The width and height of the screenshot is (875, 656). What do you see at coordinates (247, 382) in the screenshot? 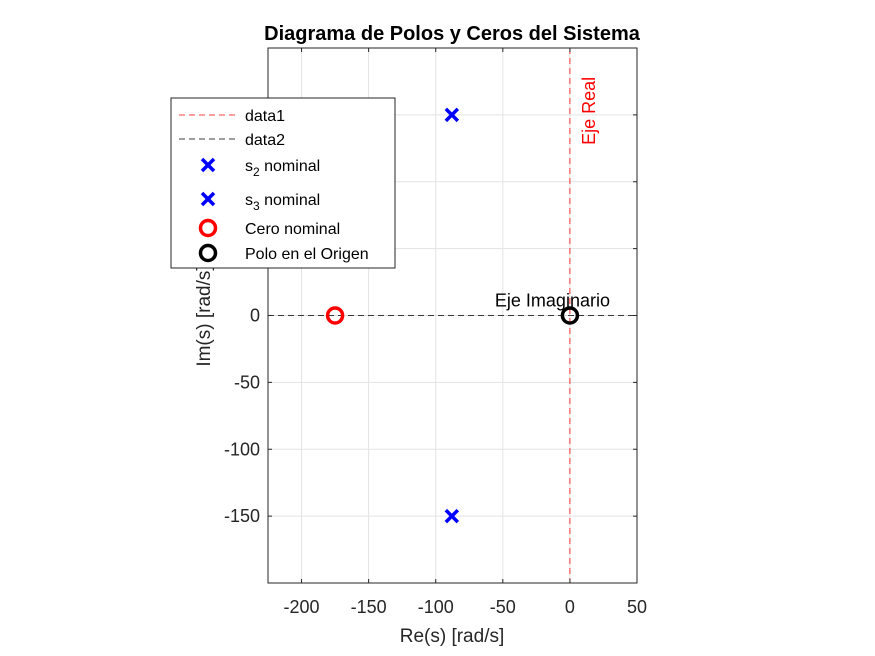
I see `y-tick-label: -50` at bounding box center [247, 382].